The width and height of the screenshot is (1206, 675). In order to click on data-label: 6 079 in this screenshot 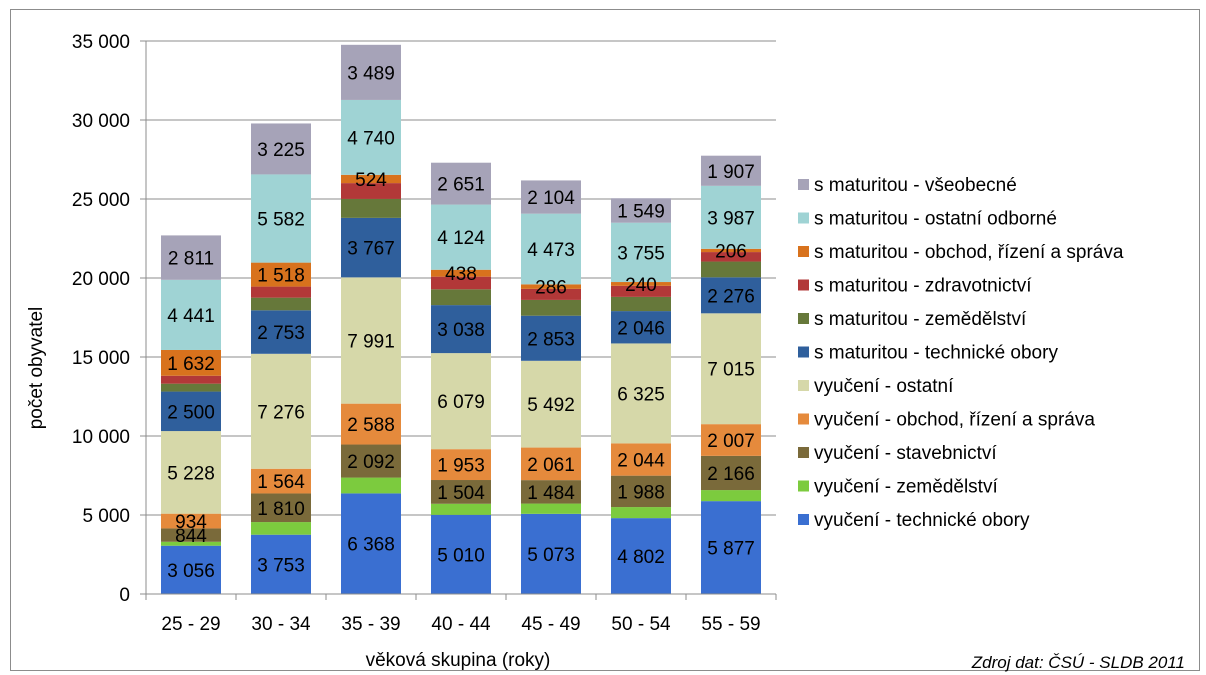, I will do `click(461, 402)`.